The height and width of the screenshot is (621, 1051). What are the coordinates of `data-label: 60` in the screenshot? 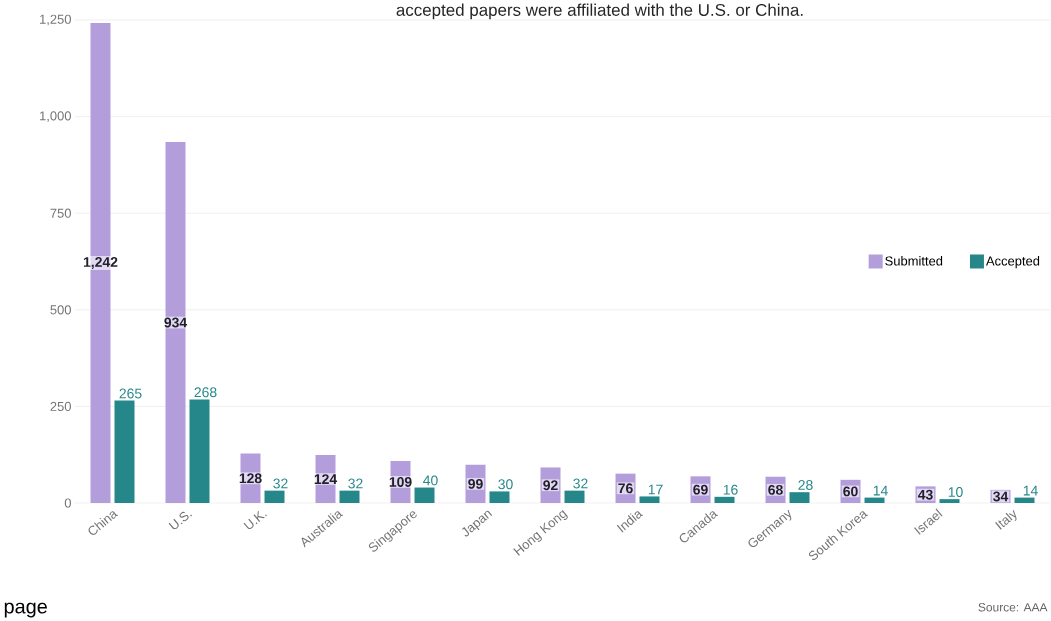 It's located at (850, 491).